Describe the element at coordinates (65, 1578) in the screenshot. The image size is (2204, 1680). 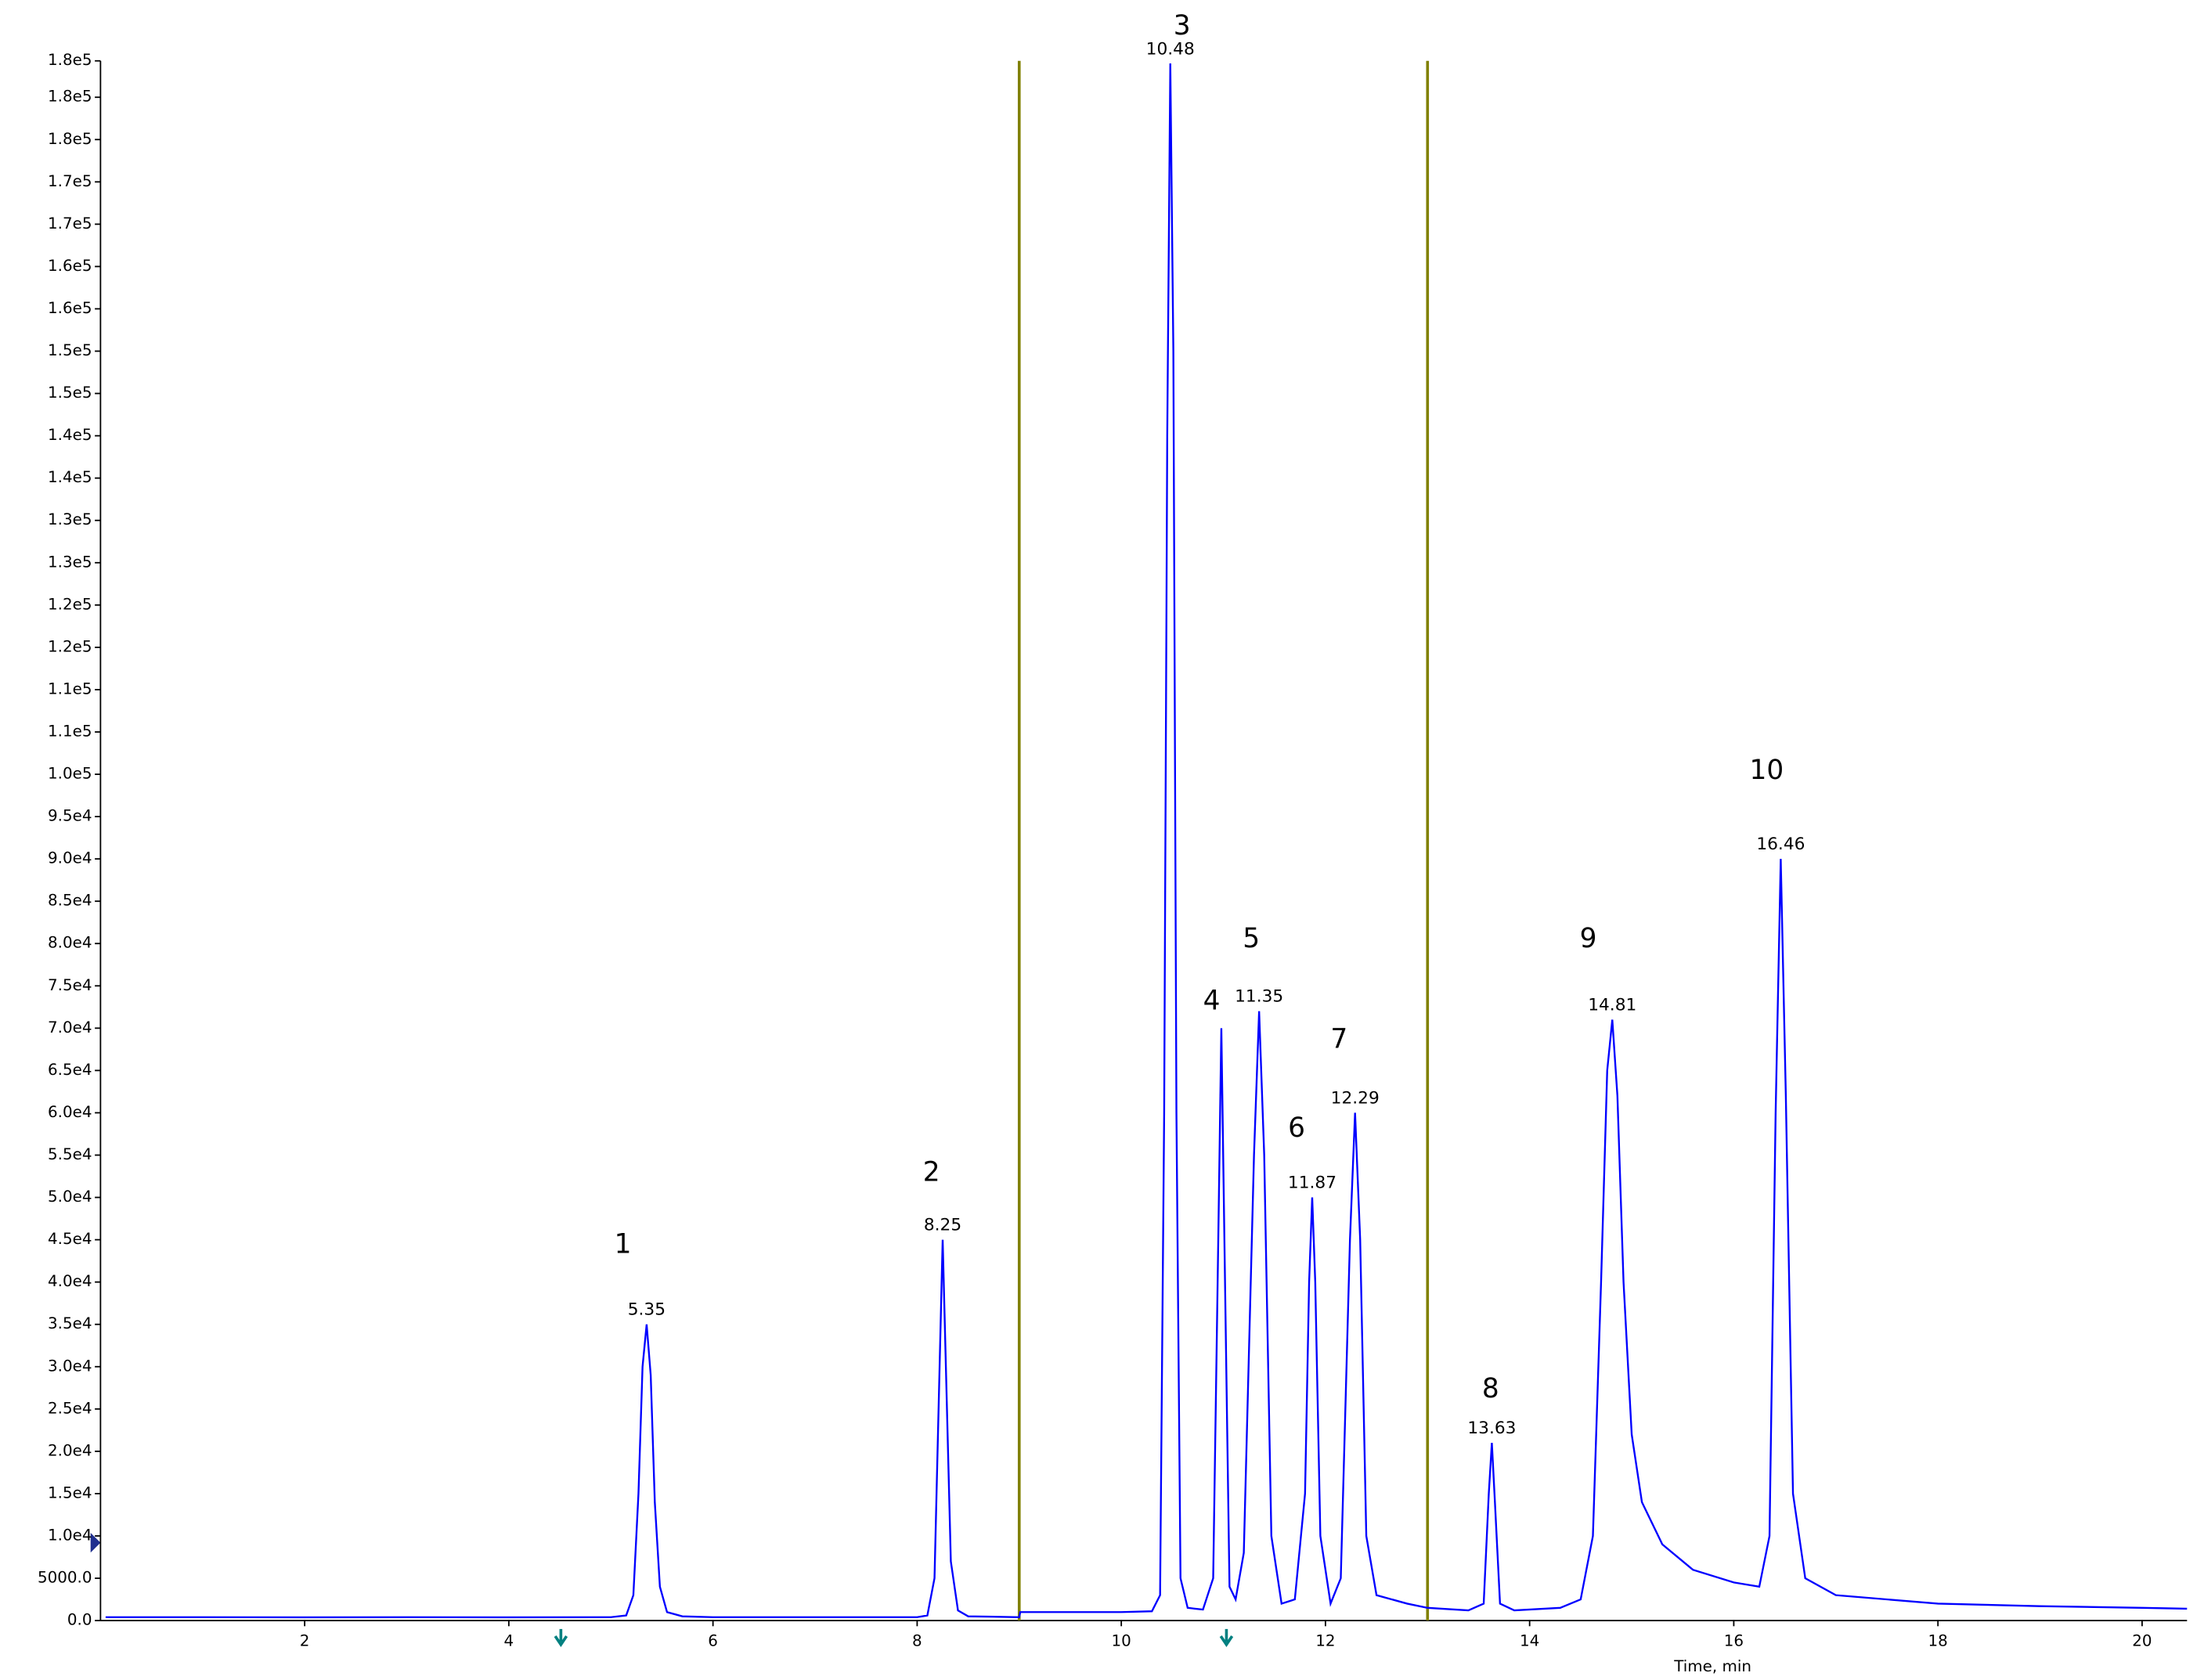
I see `y-tick-label: 5000.0` at that location.